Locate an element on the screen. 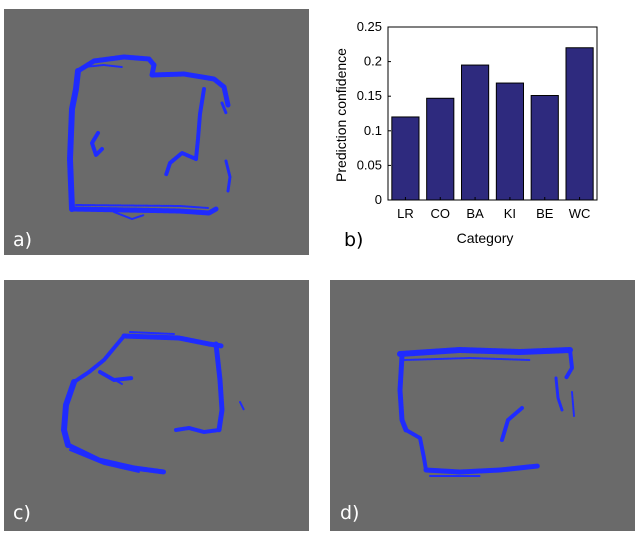 The image size is (639, 535). y-axis-title: Prediction confidence is located at coordinates (341, 115).